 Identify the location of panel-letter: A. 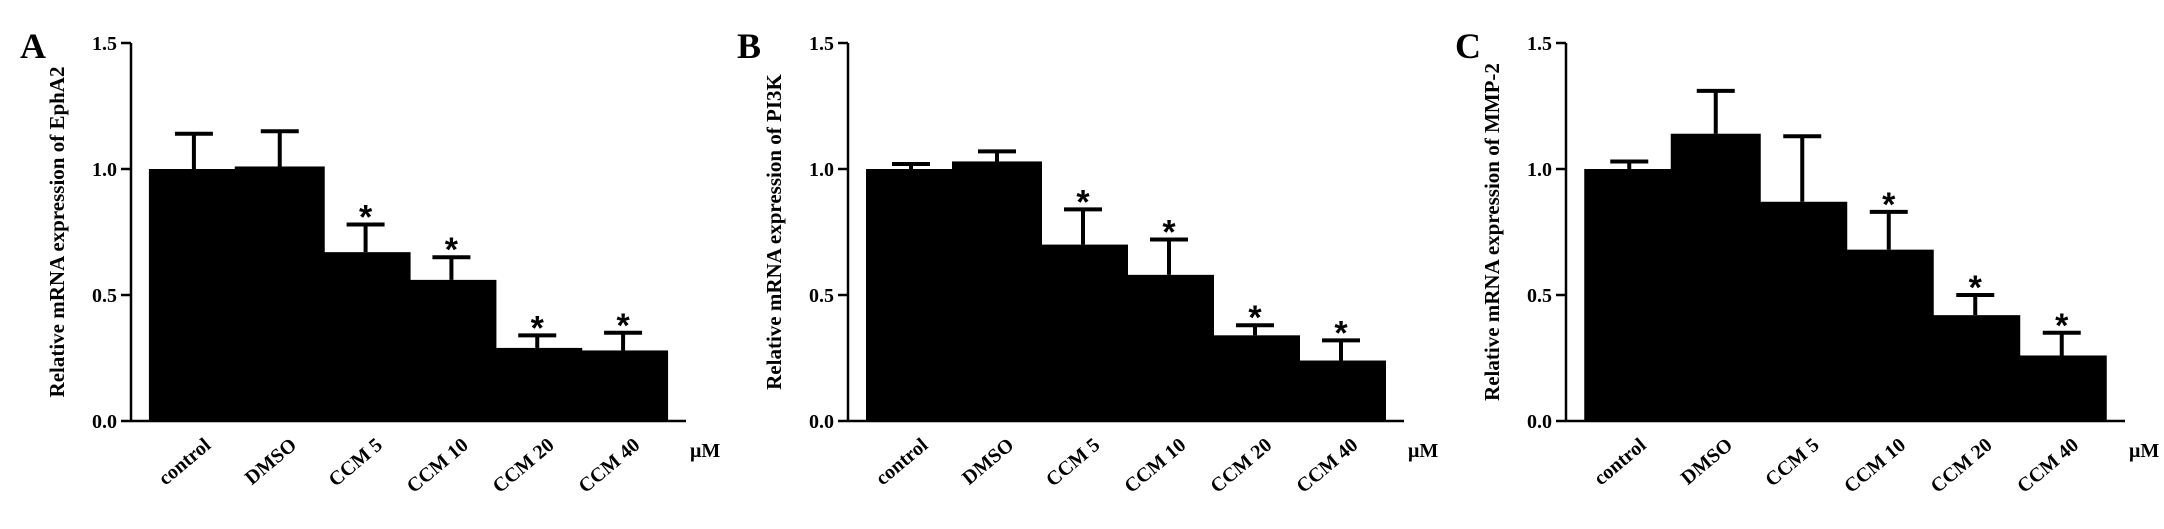
(33, 46).